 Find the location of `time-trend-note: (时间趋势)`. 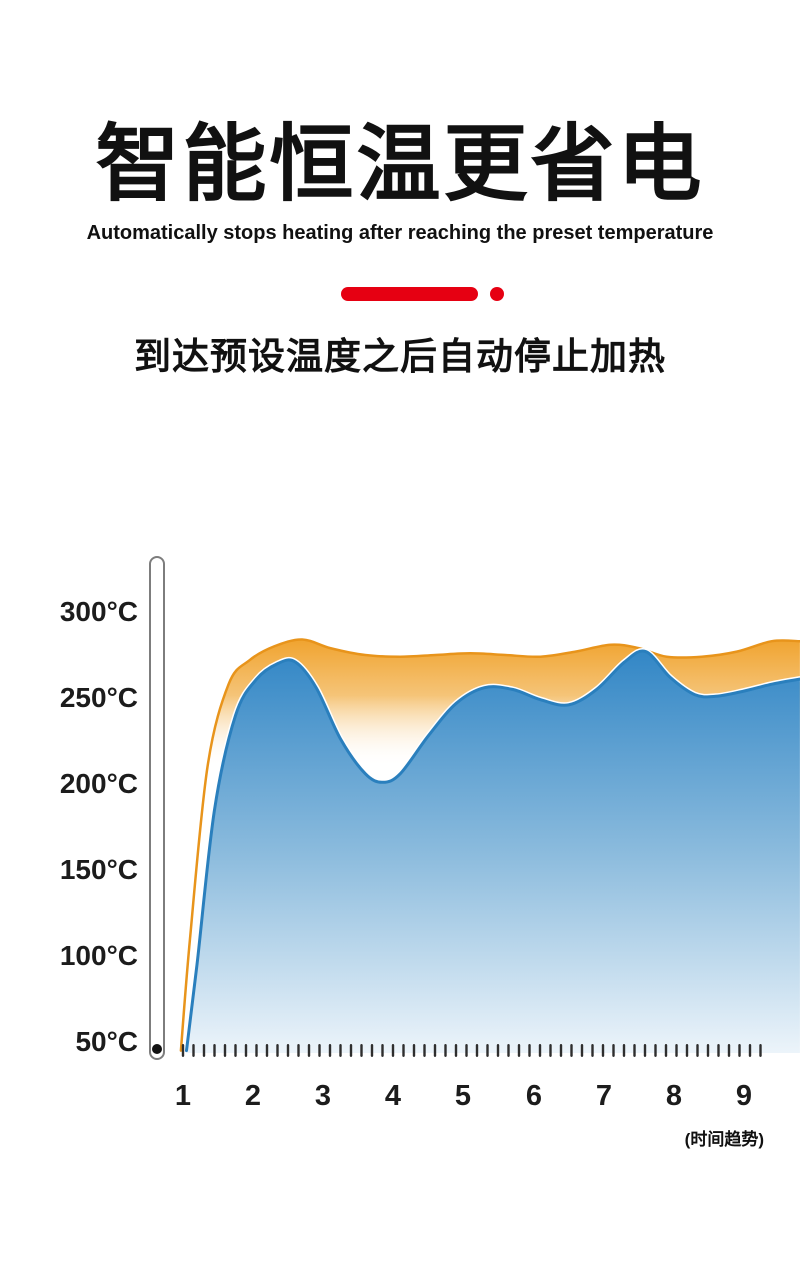

time-trend-note: (时间趋势) is located at coordinates (724, 1139).